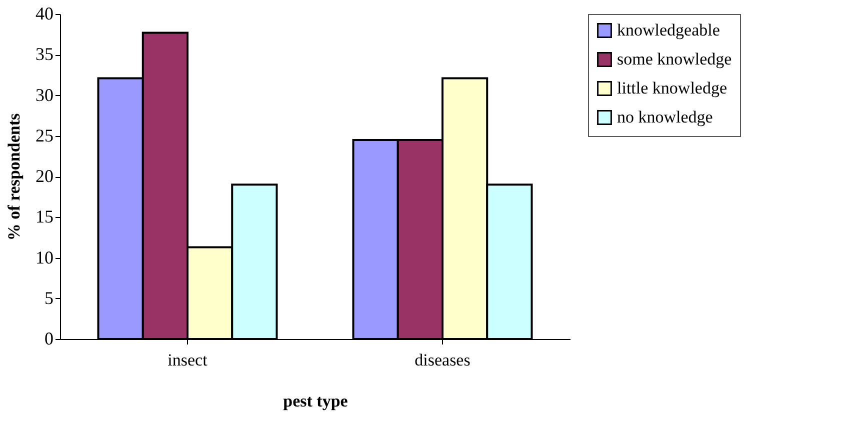  I want to click on y-tick-label: 40, so click(45, 14).